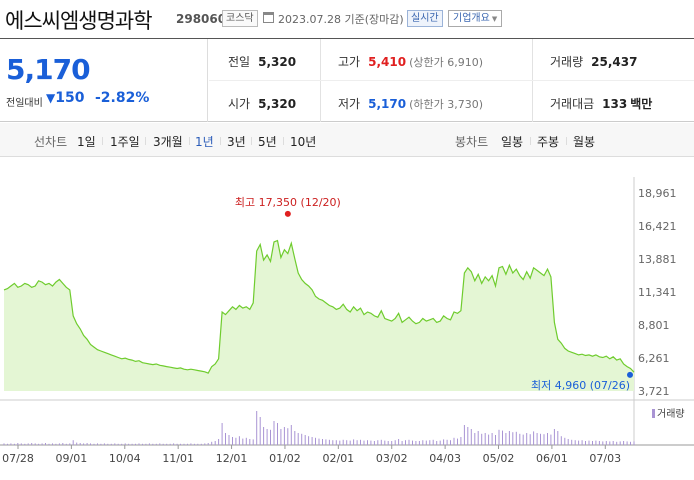 The image size is (694, 480). What do you see at coordinates (654, 358) in the screenshot?
I see `y-tick-label: 6,261` at bounding box center [654, 358].